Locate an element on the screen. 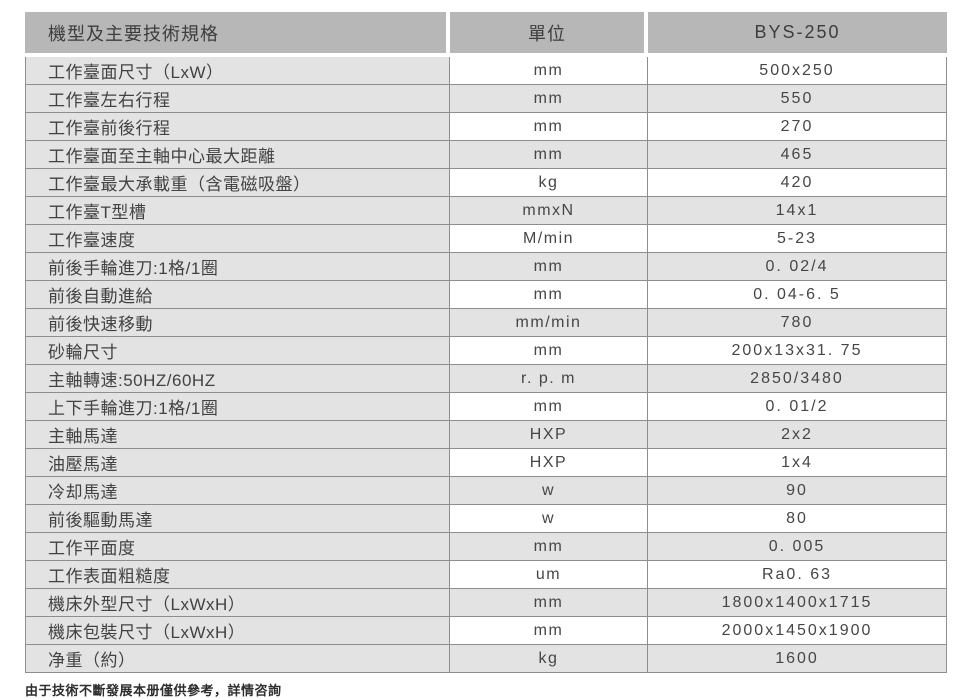 The height and width of the screenshot is (699, 968). value-cell: 0. 005 is located at coordinates (797, 547).